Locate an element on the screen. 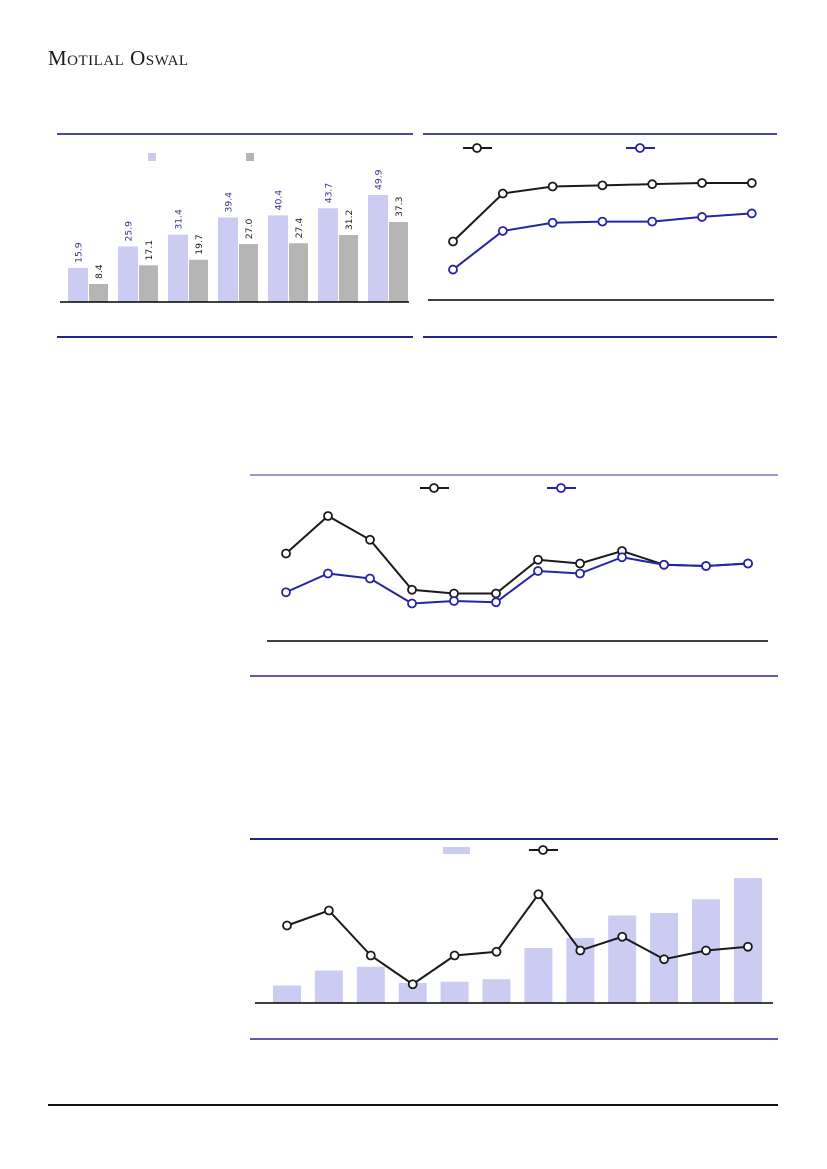 The width and height of the screenshot is (827, 1169). chart-bar-line-bottom is located at coordinates (514, 939).